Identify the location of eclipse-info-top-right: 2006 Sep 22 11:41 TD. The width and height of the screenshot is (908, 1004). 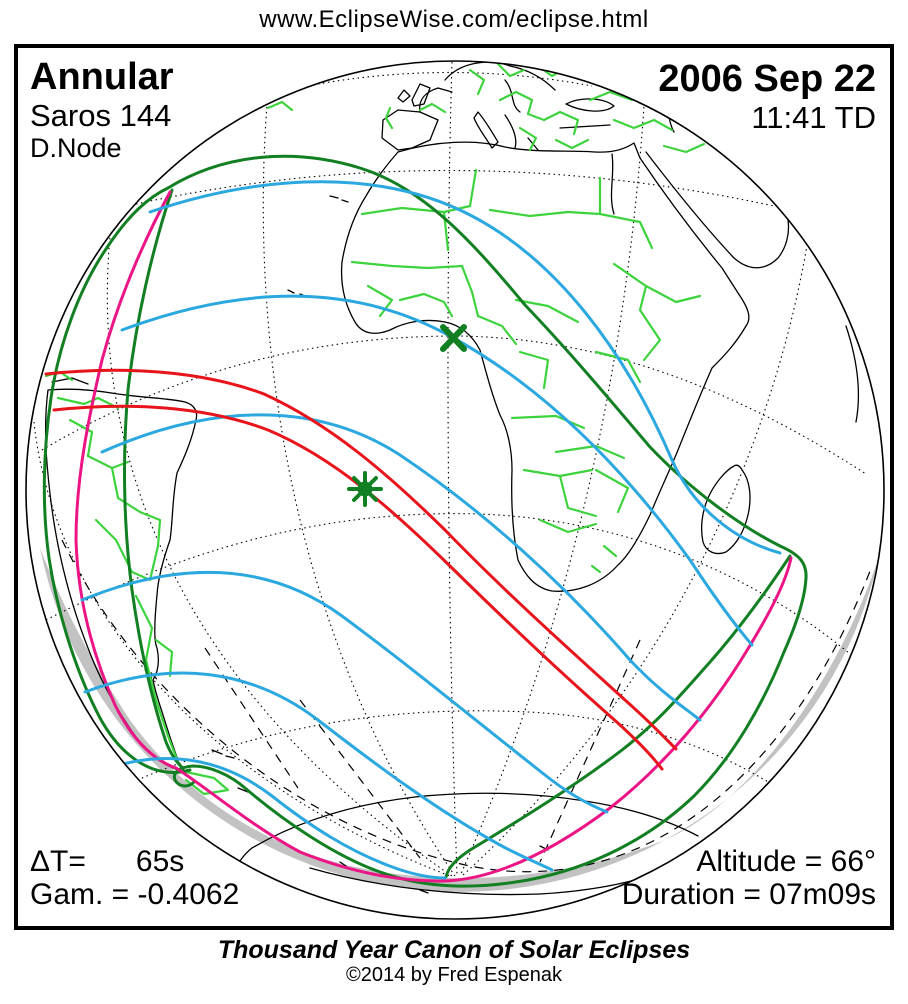
(767, 96).